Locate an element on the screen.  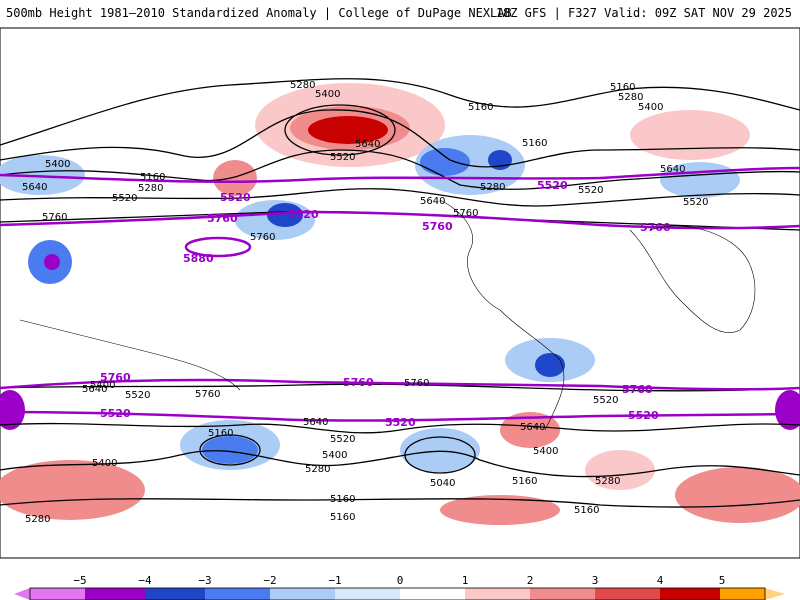
anomaly-positive-europe is located at coordinates (690, 135).